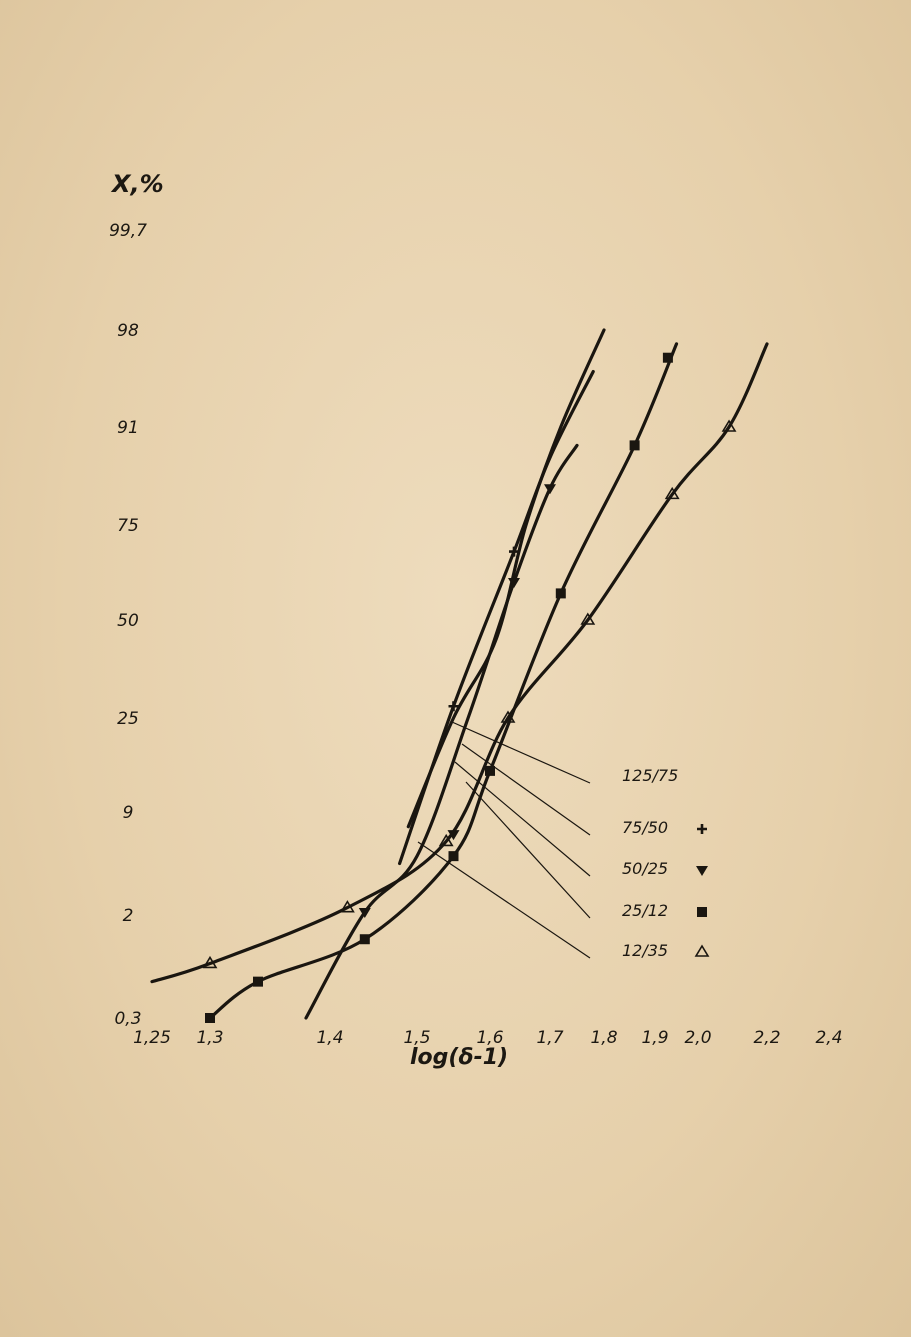  I want to click on x-tick-label: 1,25, so click(152, 1038).